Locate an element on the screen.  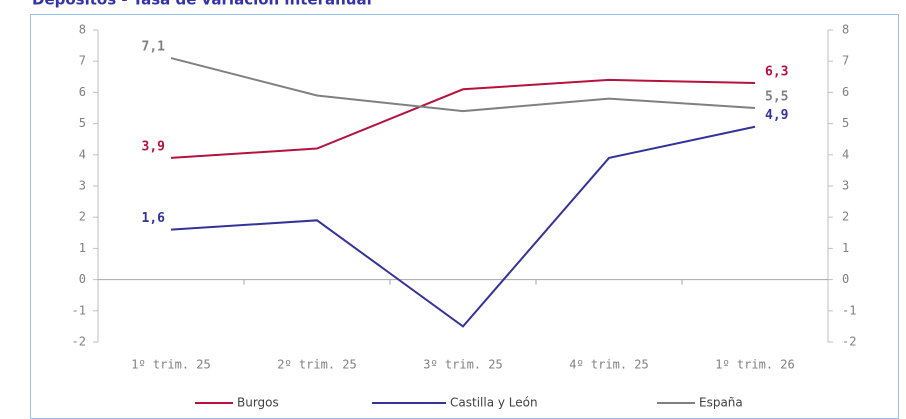
y-tick-label: -1 is located at coordinates (79, 310).